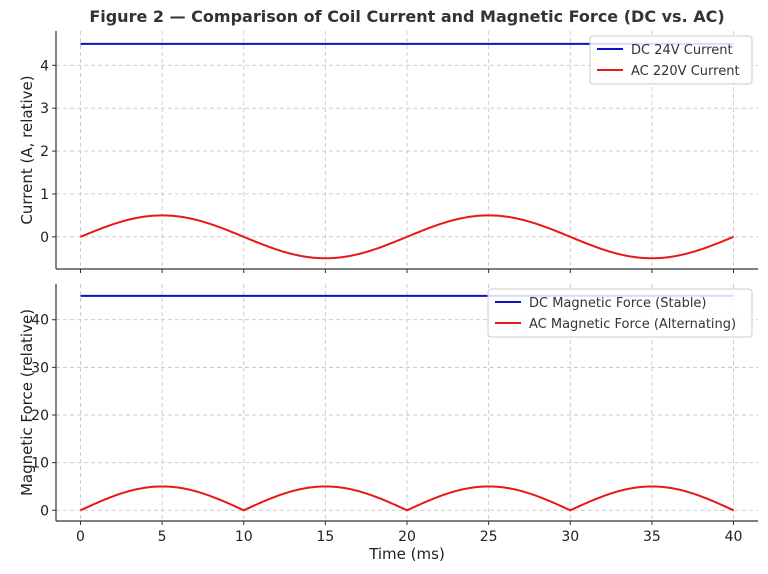 The image size is (768, 574). Describe the element at coordinates (570, 537) in the screenshot. I see `x-tick-label: 30` at that location.